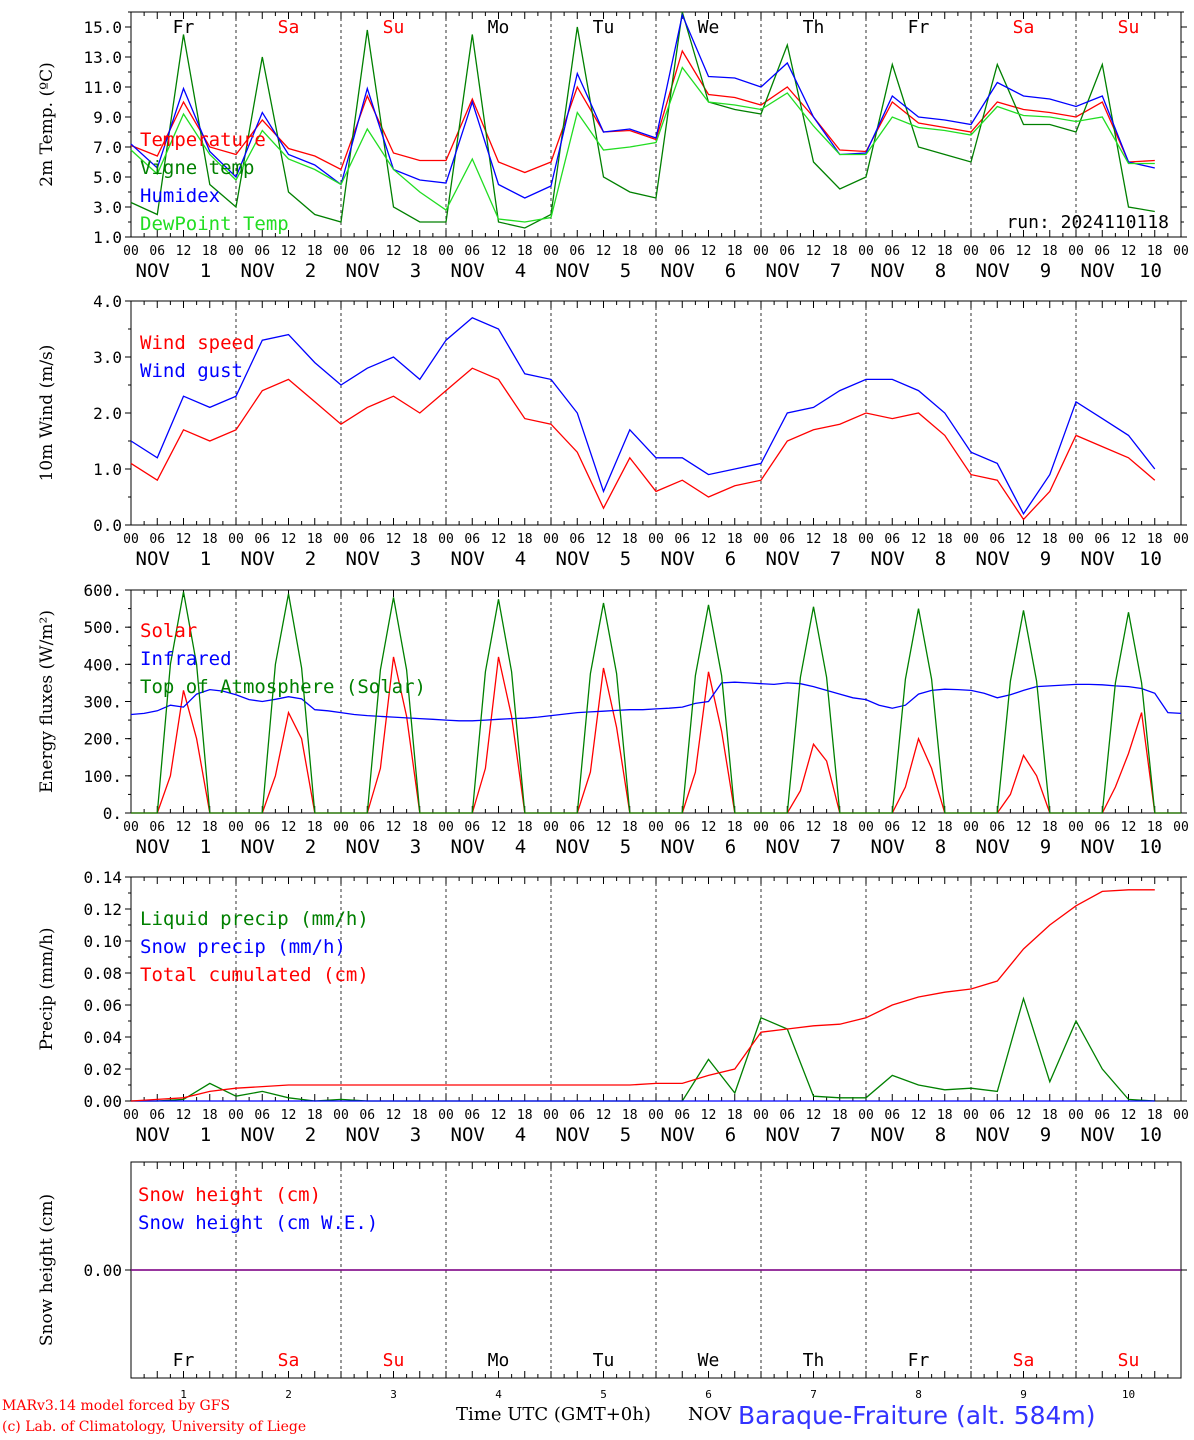 The width and height of the screenshot is (1194, 1440). I want to click on day-number-label: 7, so click(835, 271).